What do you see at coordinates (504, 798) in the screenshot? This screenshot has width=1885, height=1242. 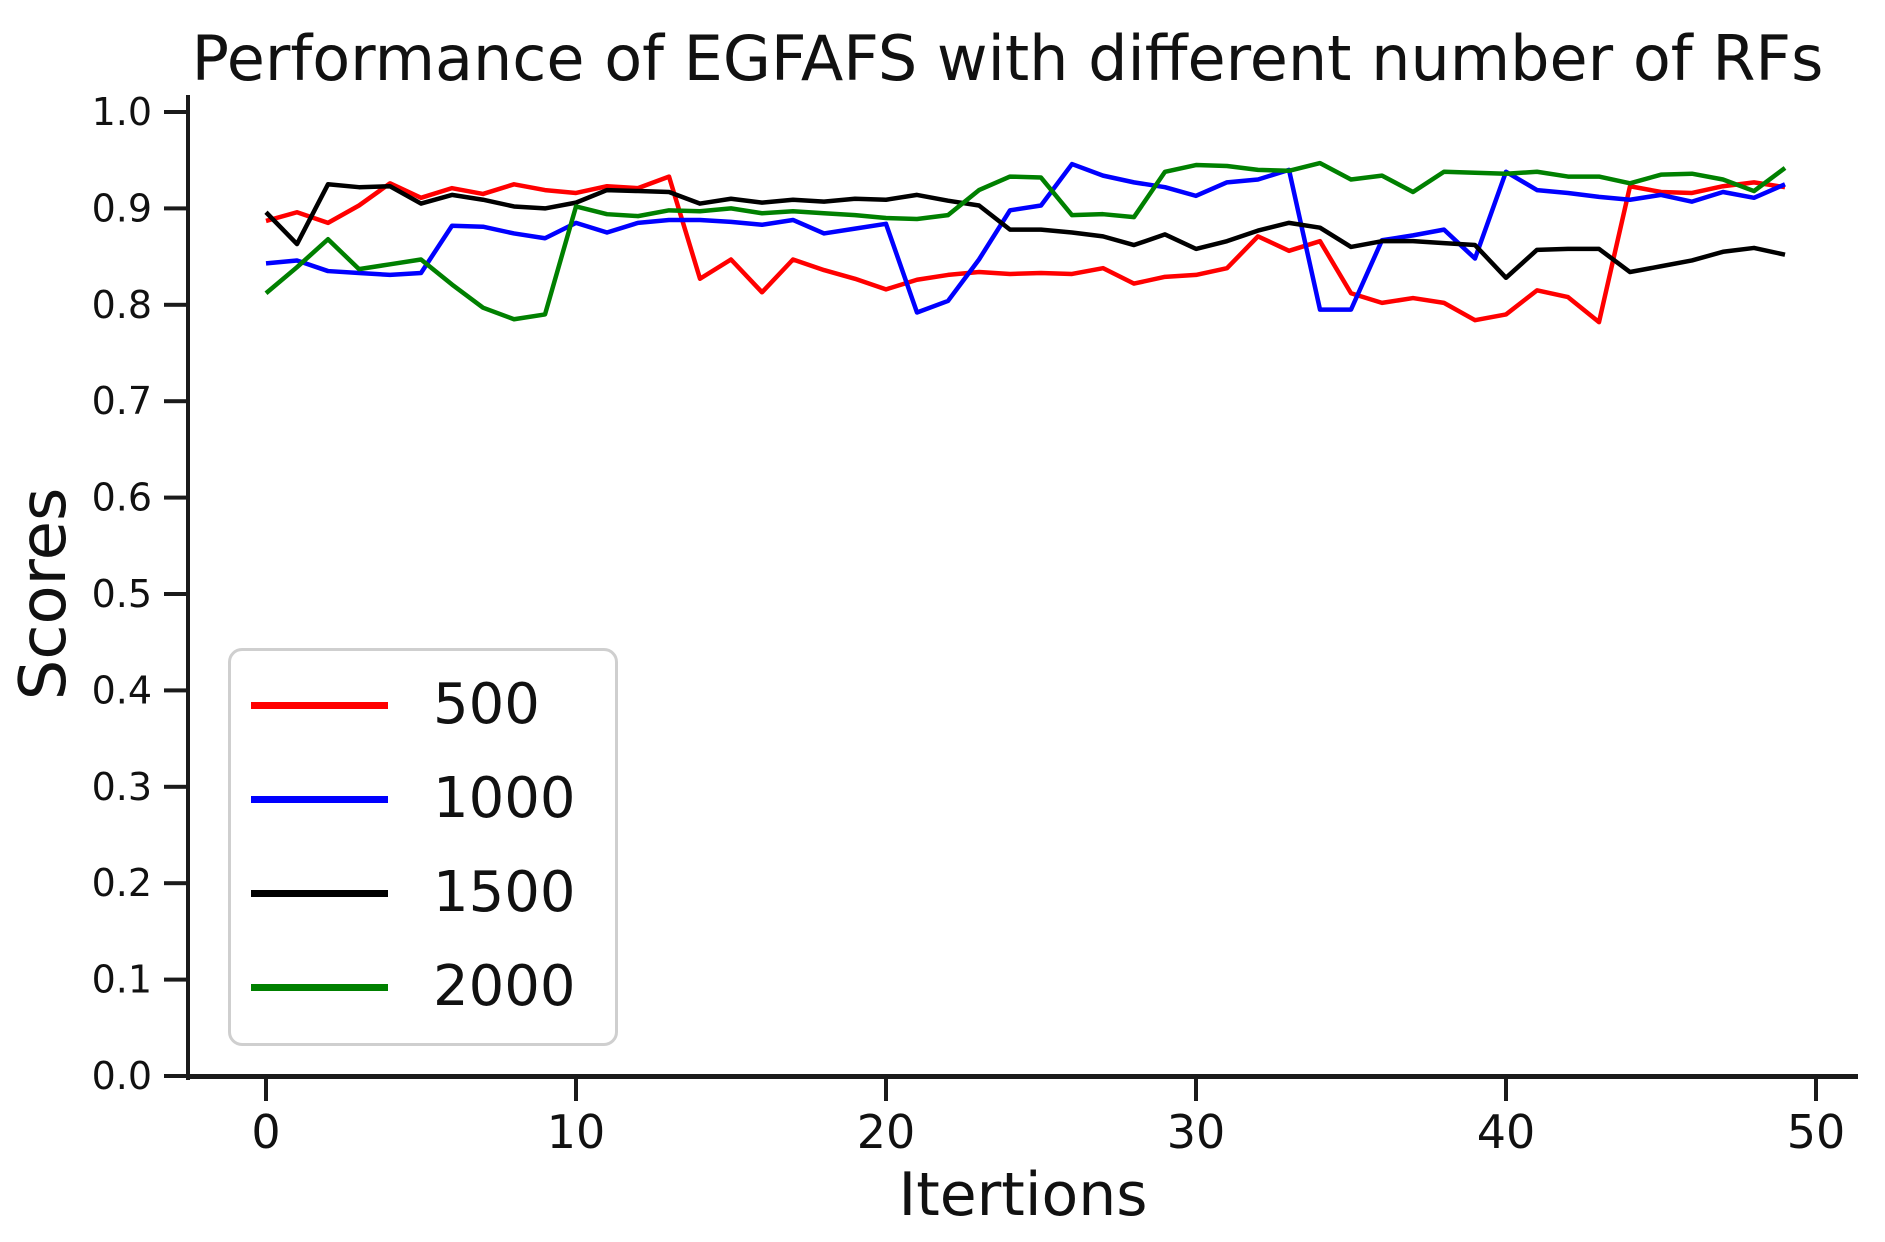 I see `legend-label-1000: 1000` at bounding box center [504, 798].